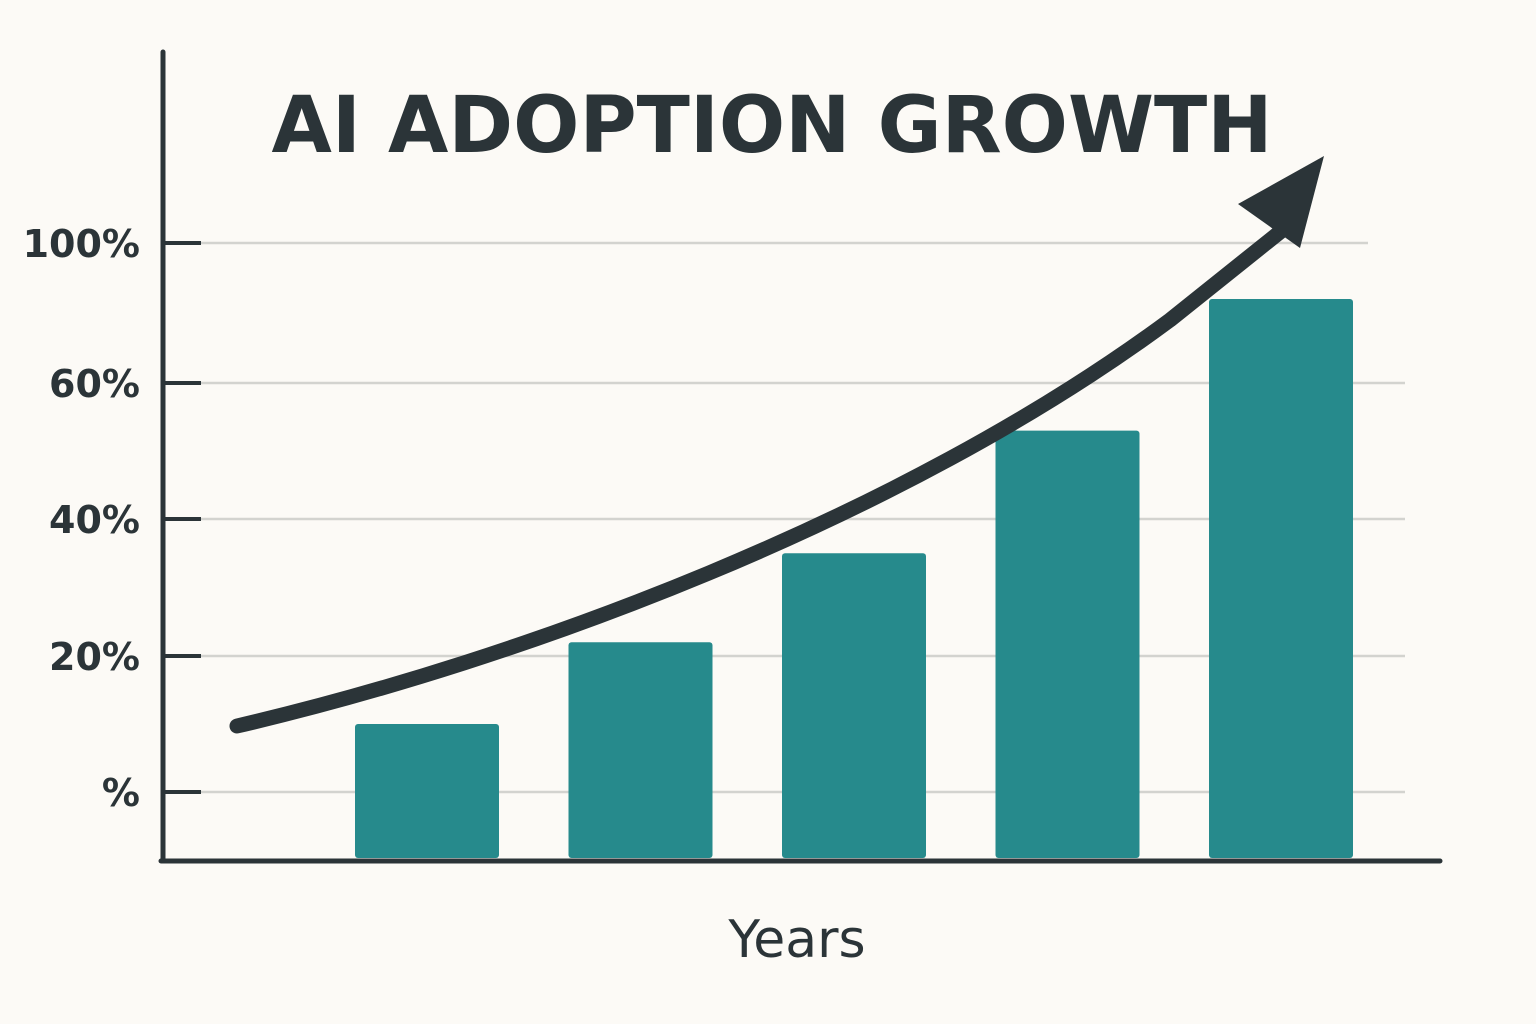  What do you see at coordinates (81, 244) in the screenshot?
I see `y-tick-label: 100%` at bounding box center [81, 244].